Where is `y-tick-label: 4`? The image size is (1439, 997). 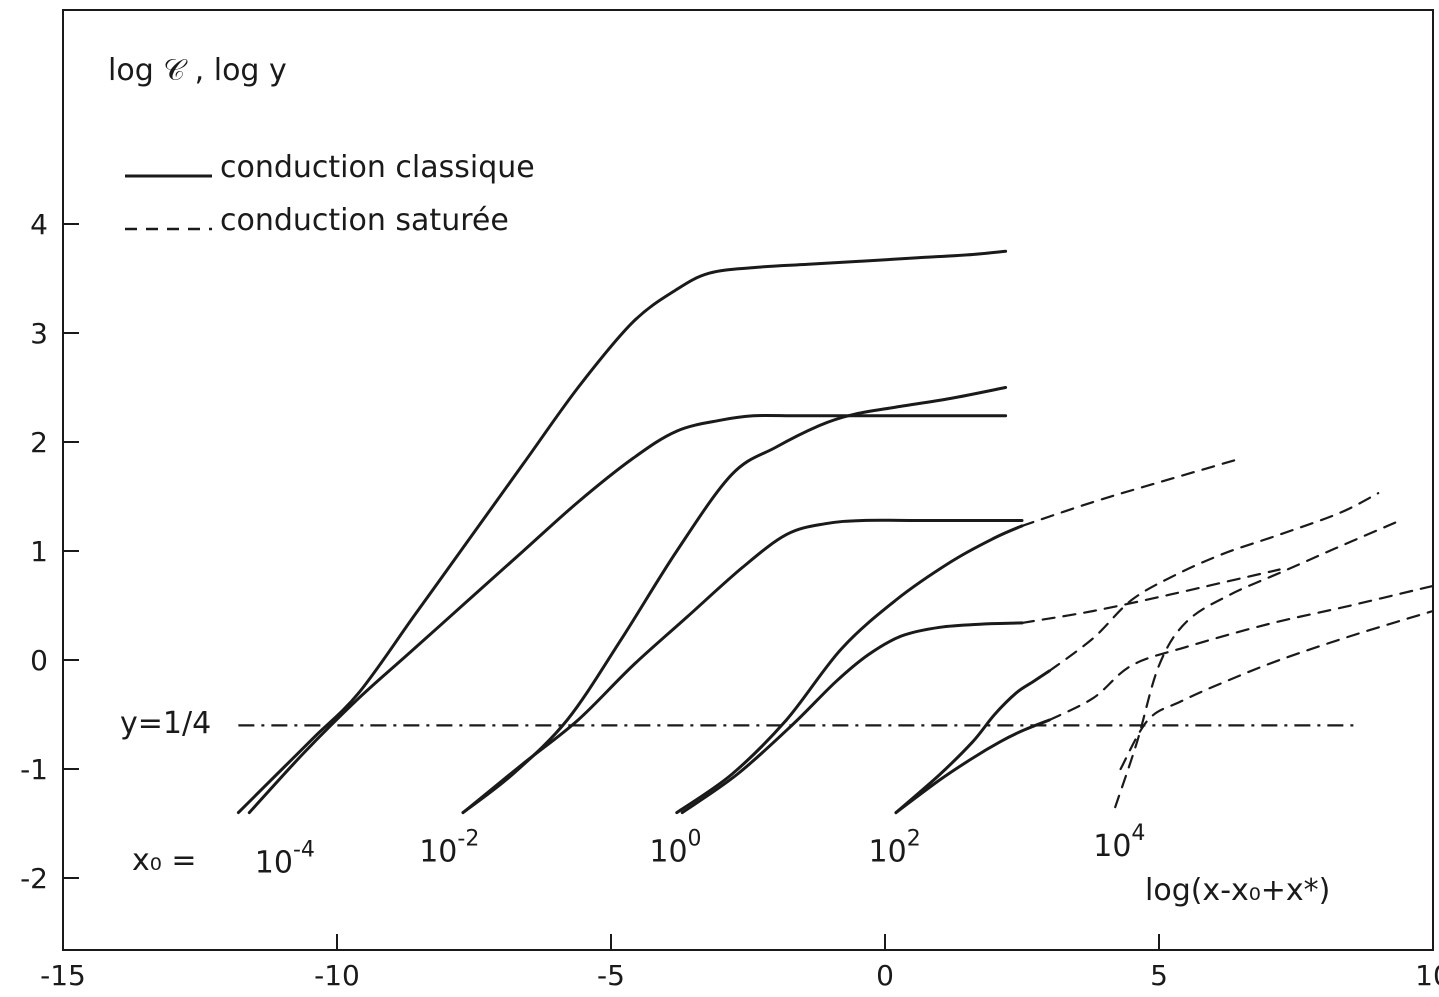
y-tick-label: 4 is located at coordinates (39, 224).